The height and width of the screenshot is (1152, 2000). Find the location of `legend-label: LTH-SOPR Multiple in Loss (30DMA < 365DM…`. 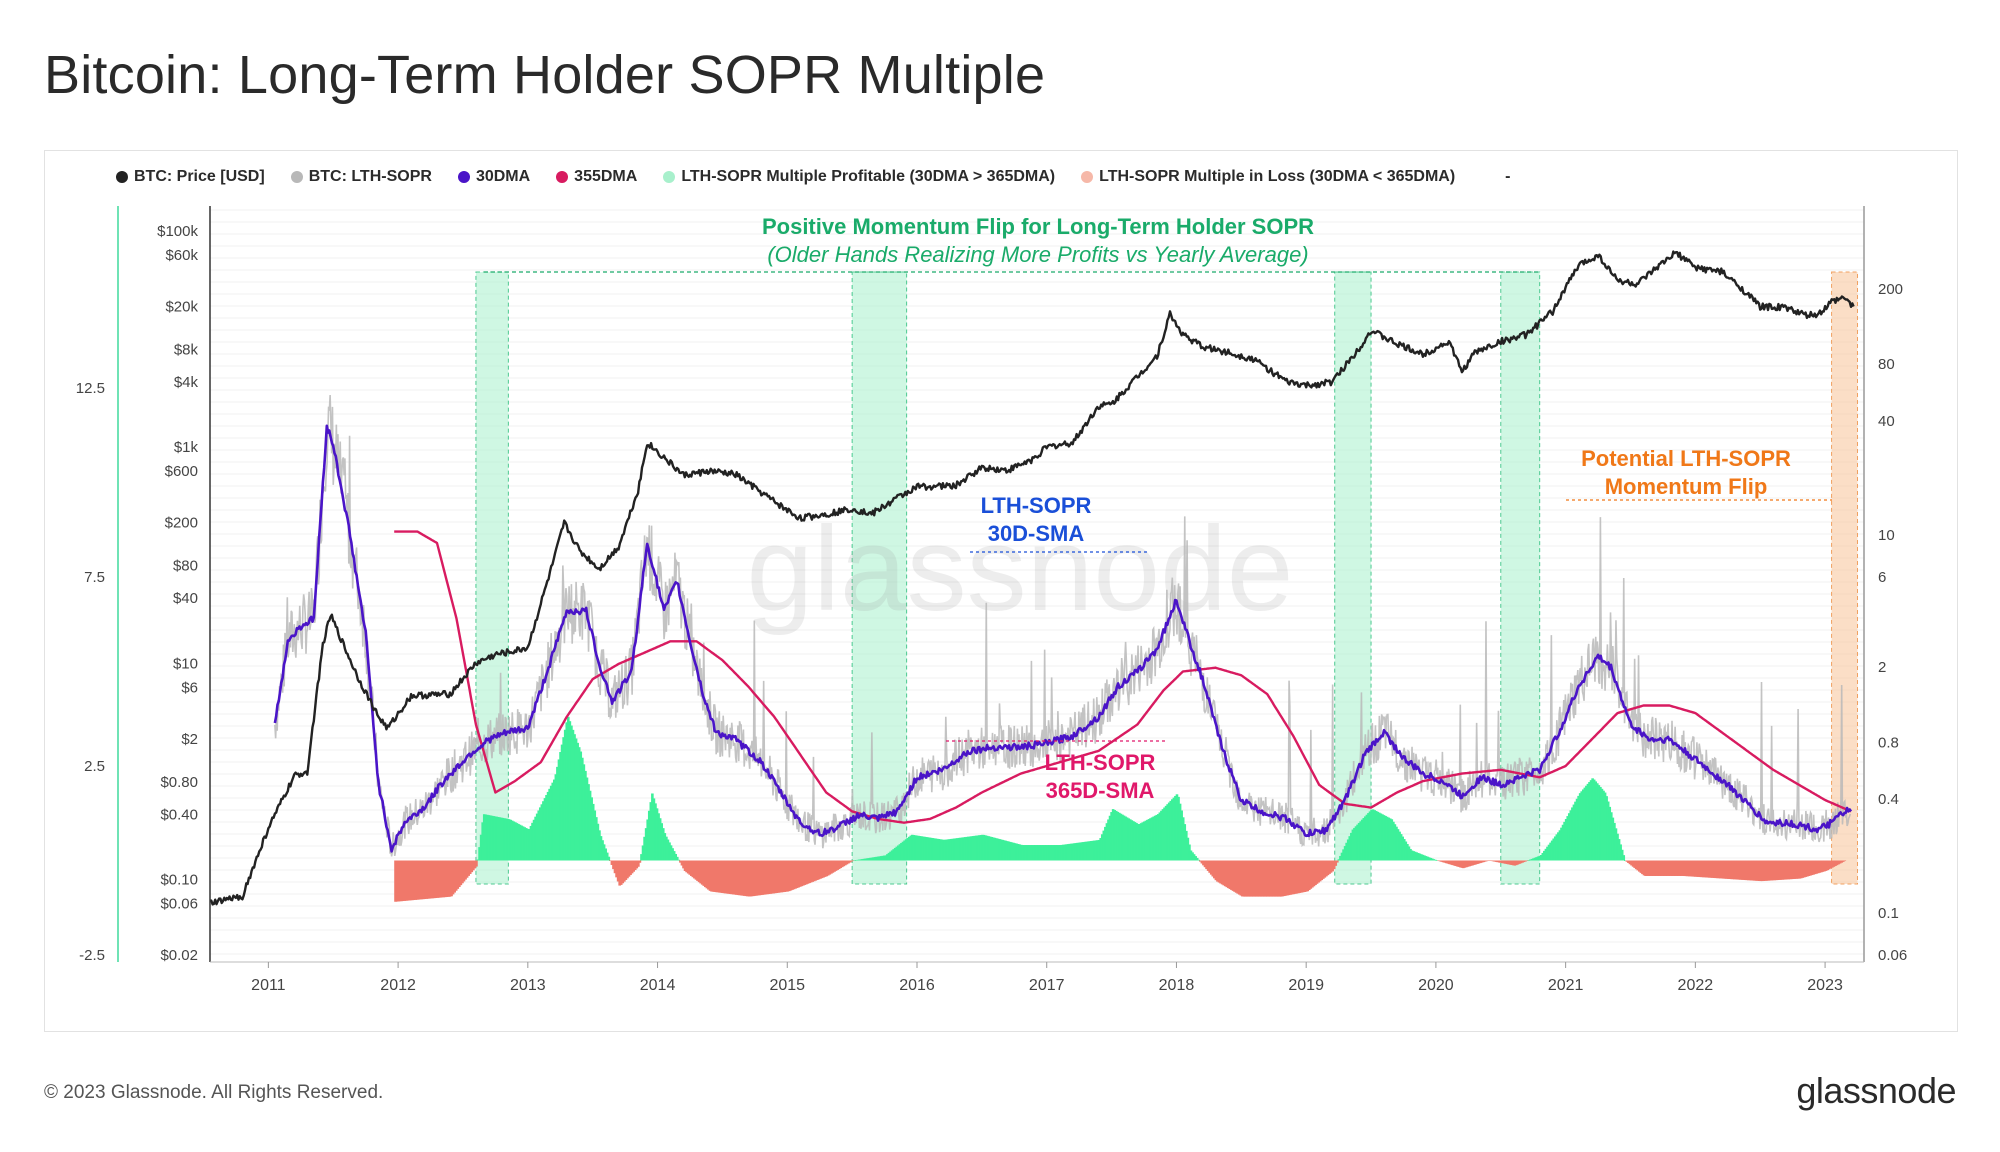

legend-label: LTH-SOPR Multiple in Loss (30DMA < 365DM… is located at coordinates (1277, 176).